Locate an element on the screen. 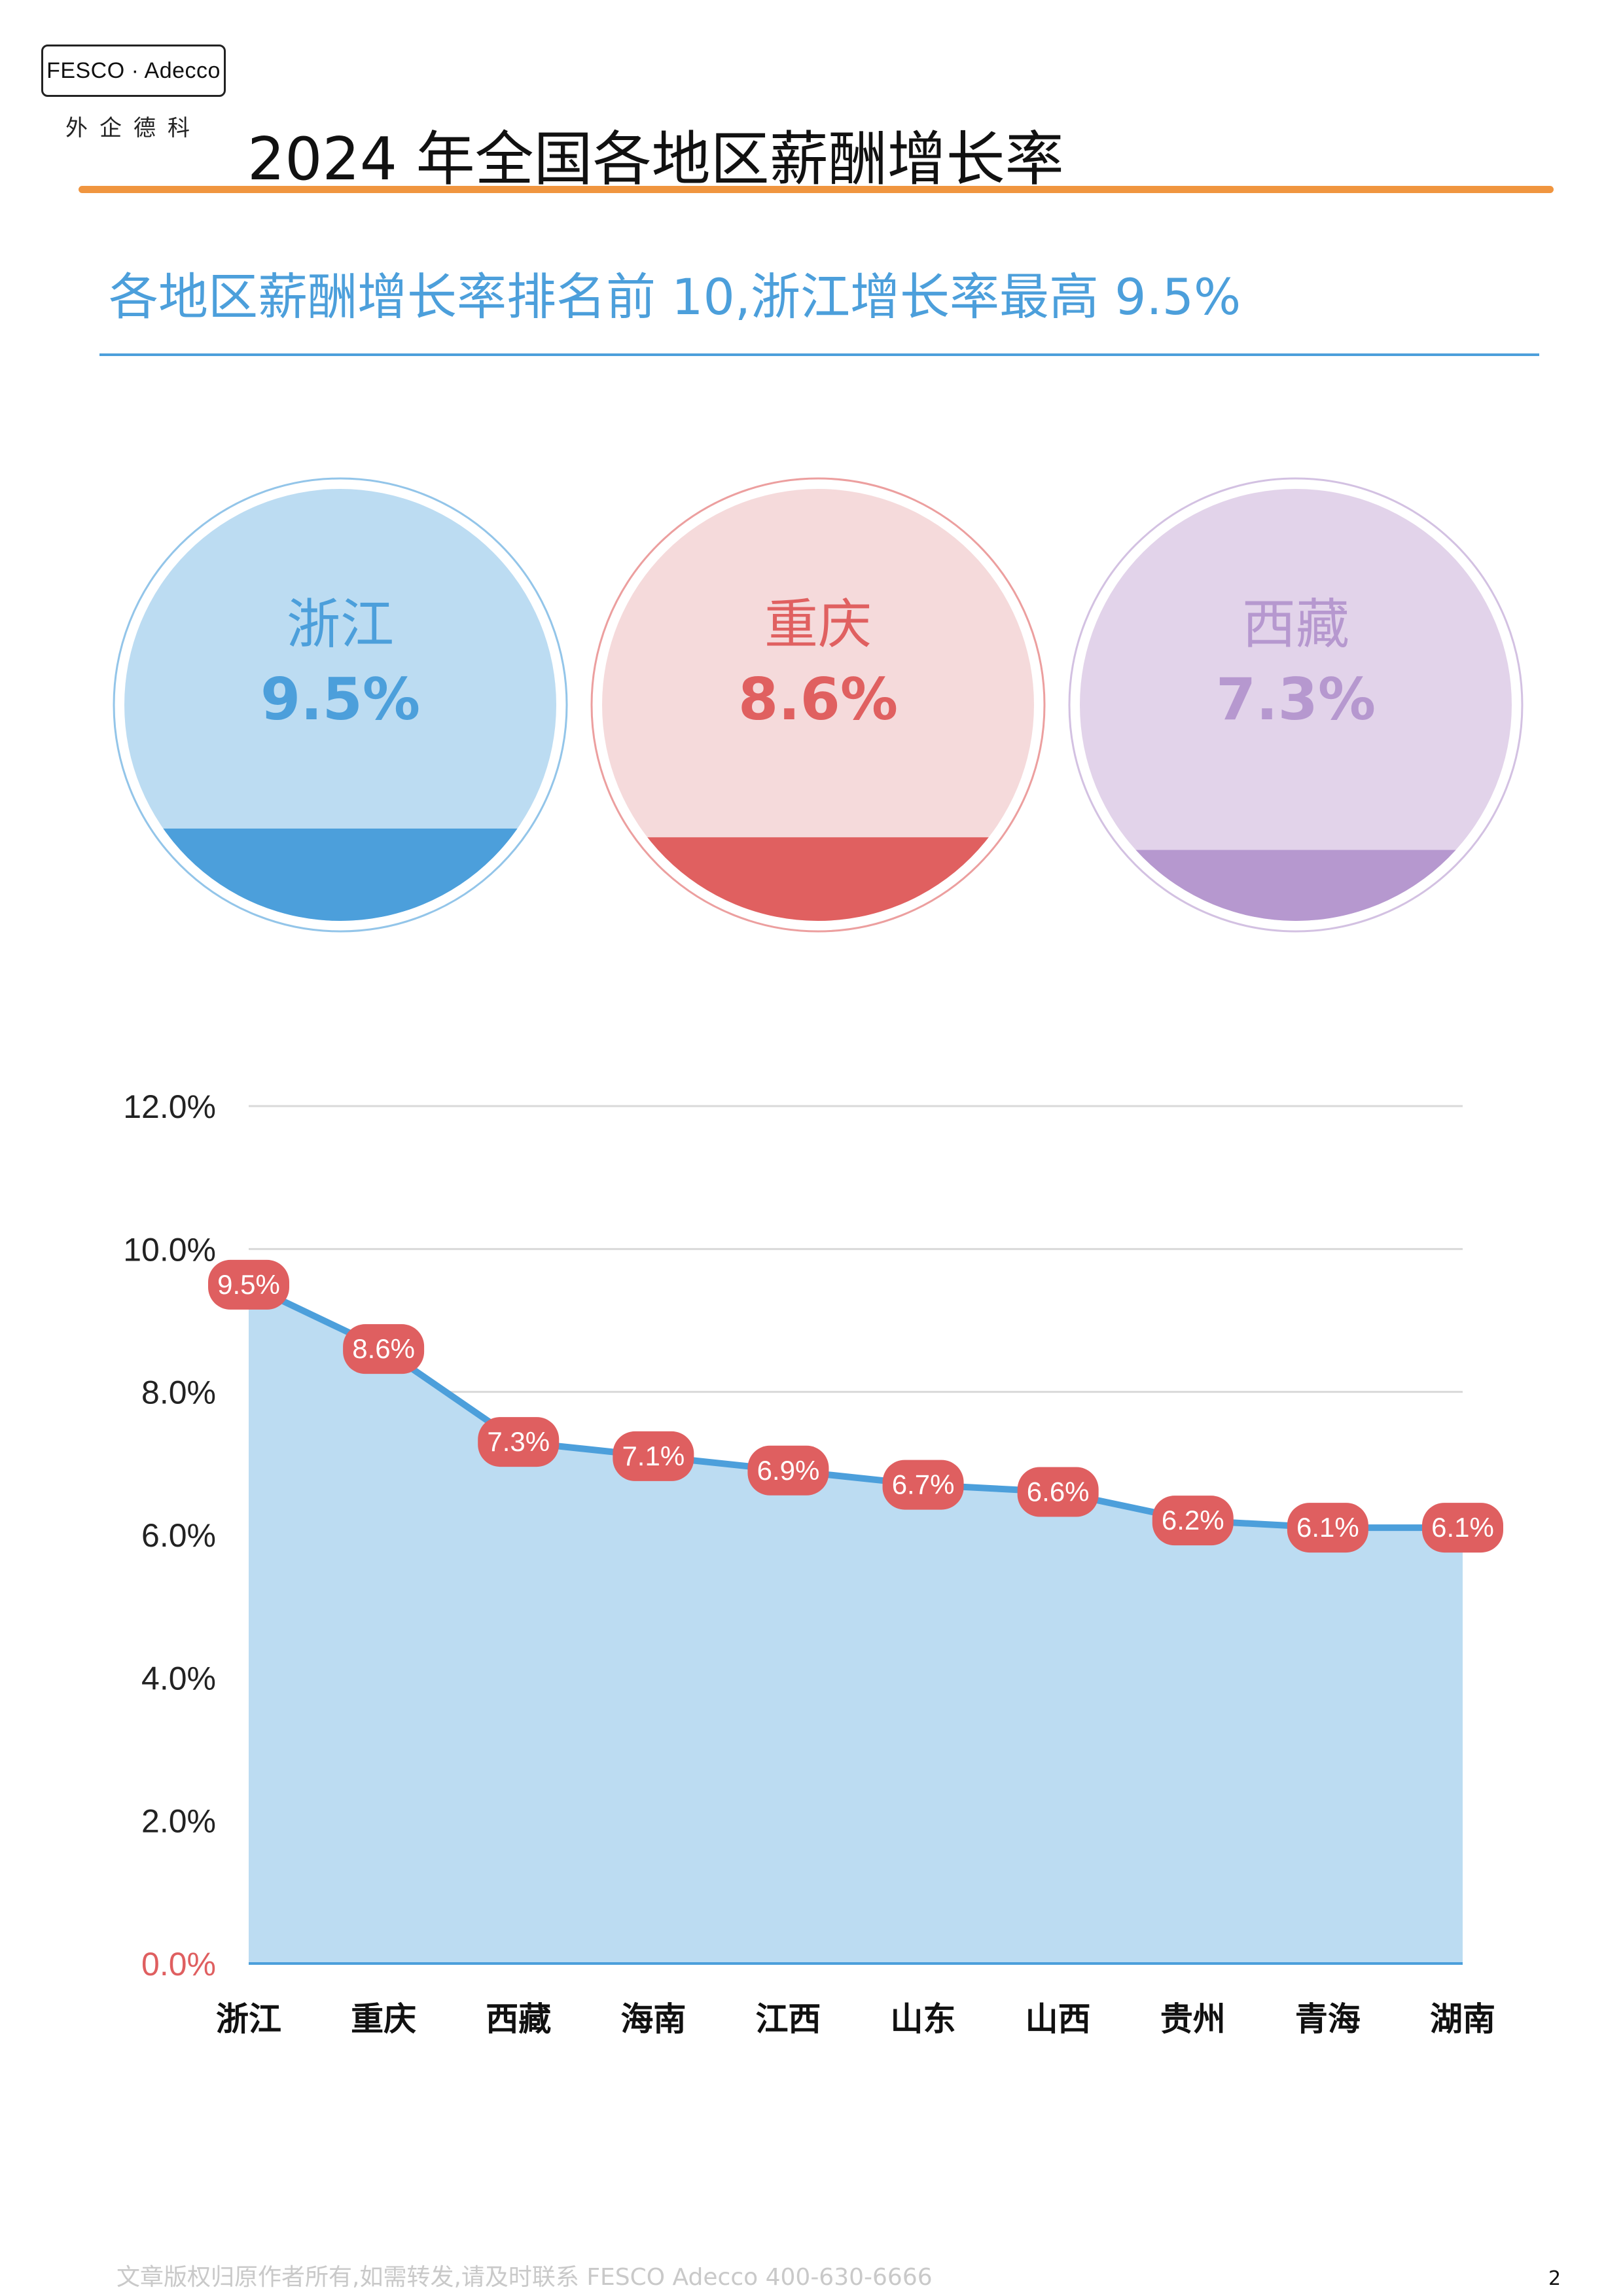 The image size is (1623, 2296). data-label: 6.7% is located at coordinates (923, 1485).